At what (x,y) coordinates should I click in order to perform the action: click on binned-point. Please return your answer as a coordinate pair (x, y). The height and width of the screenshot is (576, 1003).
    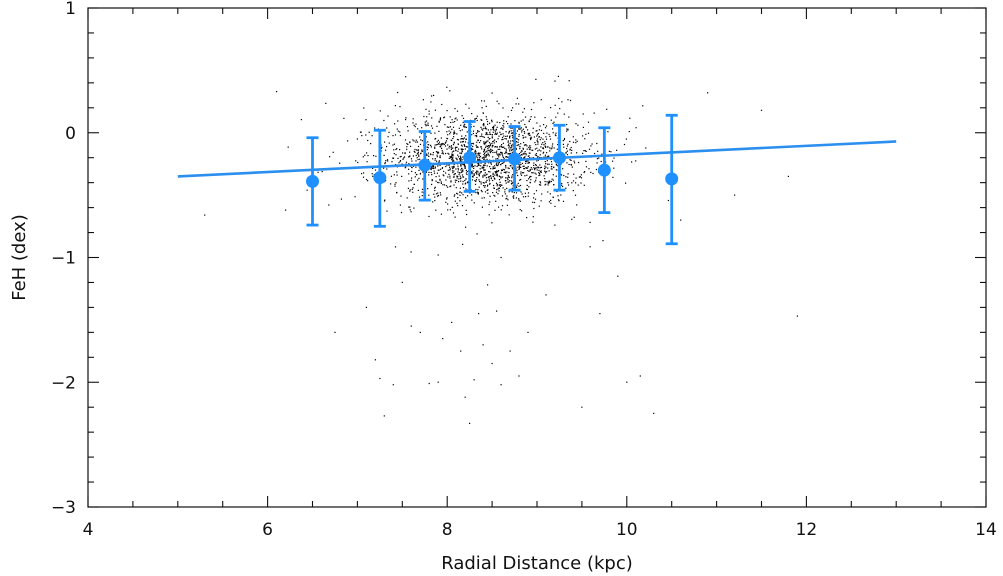
    Looking at the image, I should click on (515, 159).